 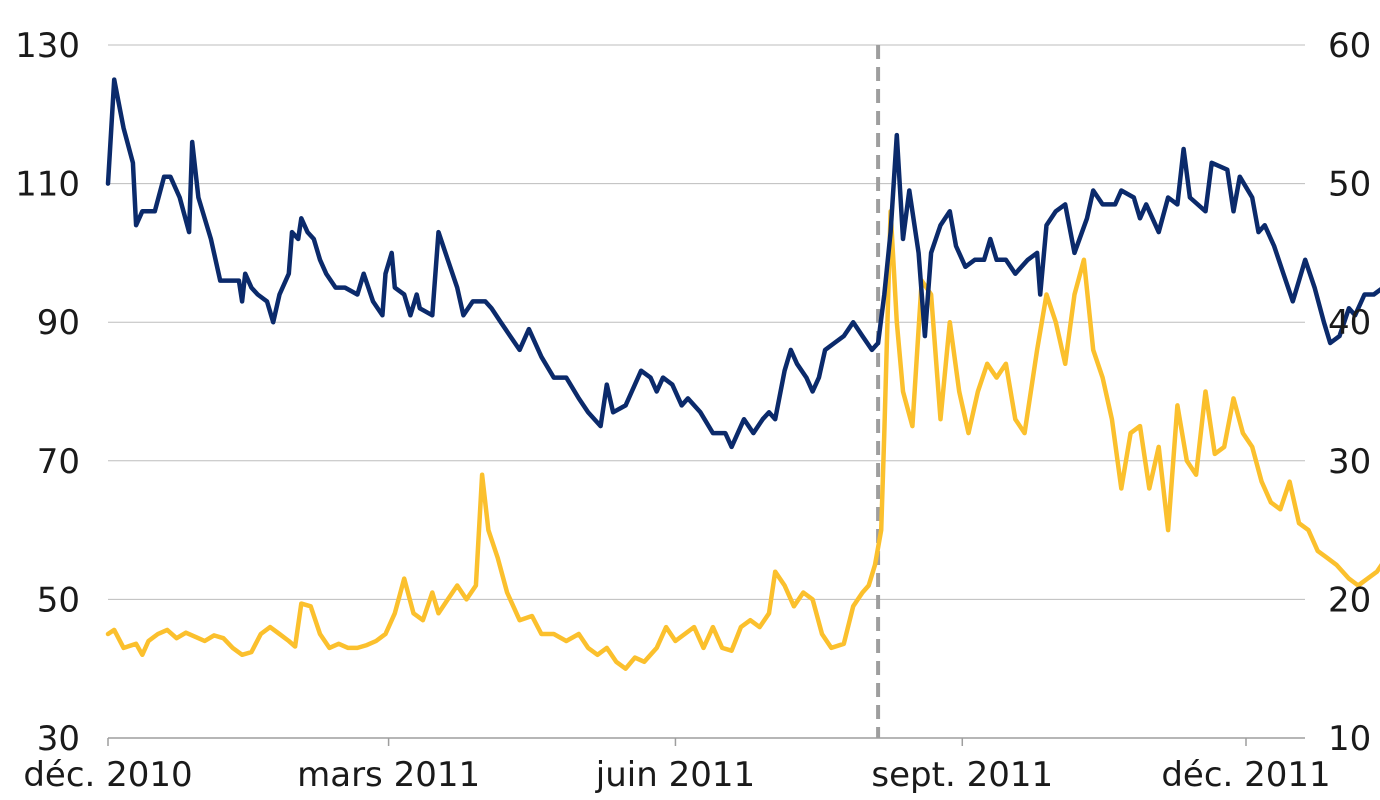 What do you see at coordinates (1349, 185) in the screenshot?
I see `y-right-tick-label: 50` at bounding box center [1349, 185].